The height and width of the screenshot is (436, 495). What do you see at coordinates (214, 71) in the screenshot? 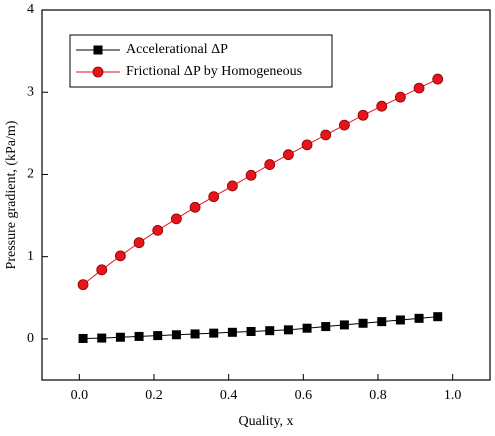
I see `legend-label: Frictional ΔP by Homogeneous` at bounding box center [214, 71].